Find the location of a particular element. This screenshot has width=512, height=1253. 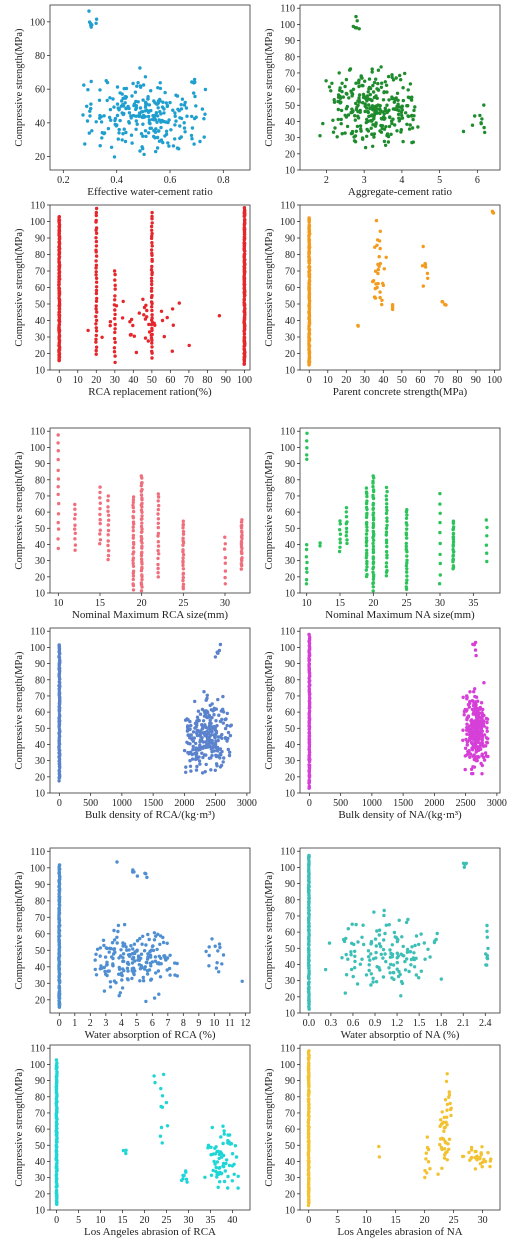

x-tick-label: 50 is located at coordinates (152, 380).